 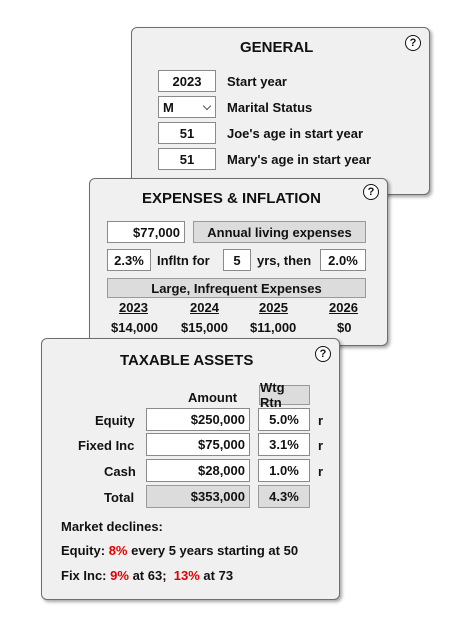 I want to click on large-expense-amount: $15,000, so click(x=204, y=327).